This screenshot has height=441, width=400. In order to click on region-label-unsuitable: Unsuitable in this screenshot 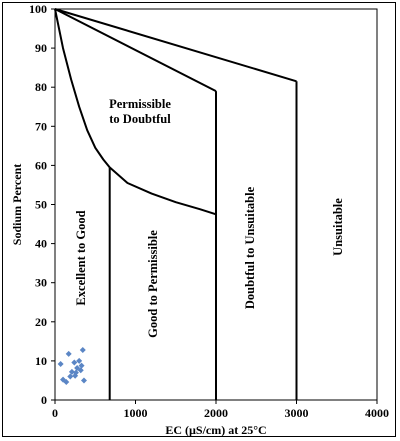, I will do `click(338, 227)`.